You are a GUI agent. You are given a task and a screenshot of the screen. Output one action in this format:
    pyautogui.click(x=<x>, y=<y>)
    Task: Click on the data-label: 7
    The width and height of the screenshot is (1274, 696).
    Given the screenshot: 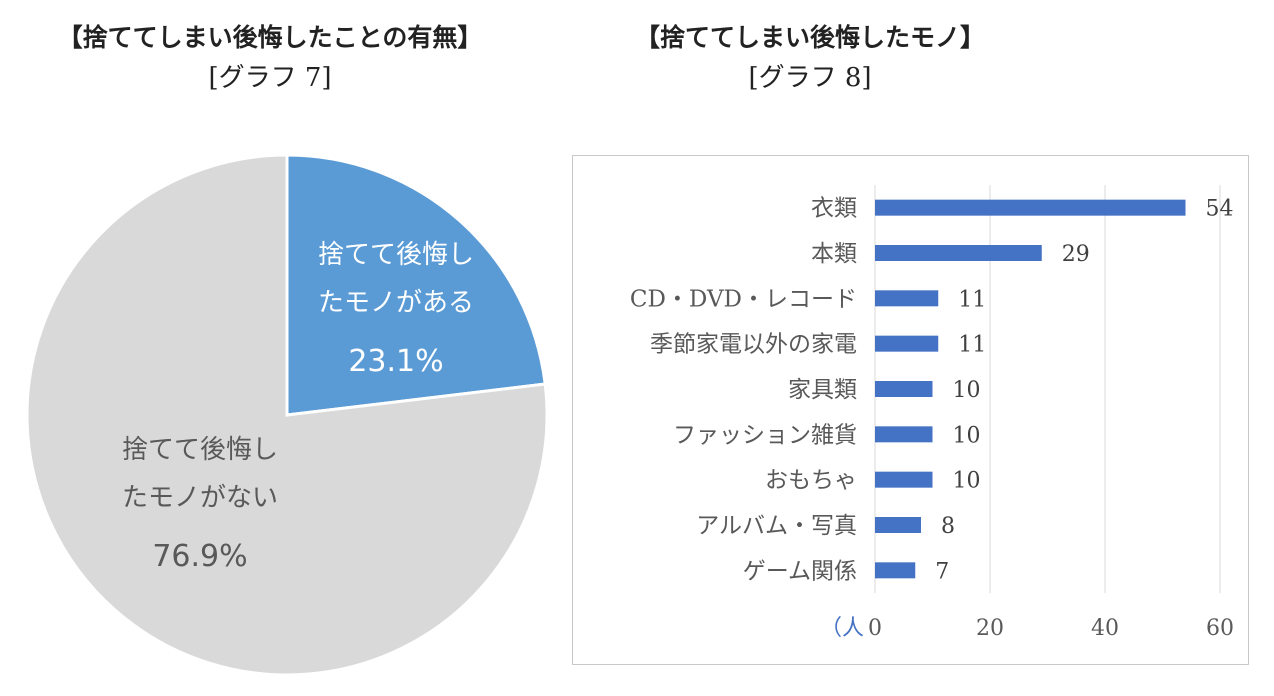 What is the action you would take?
    pyautogui.click(x=942, y=571)
    